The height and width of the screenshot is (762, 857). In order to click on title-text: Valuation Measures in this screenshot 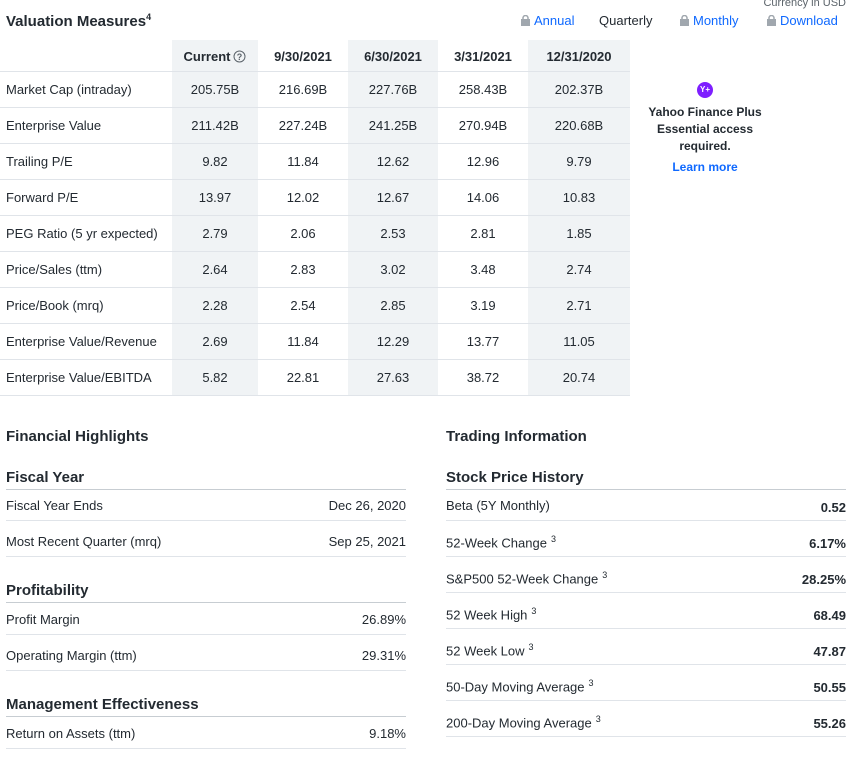, I will do `click(76, 21)`.